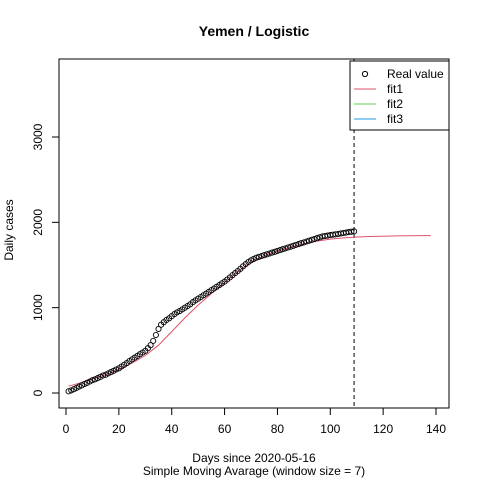 The width and height of the screenshot is (480, 480). I want to click on legend-symbol, so click(365, 74).